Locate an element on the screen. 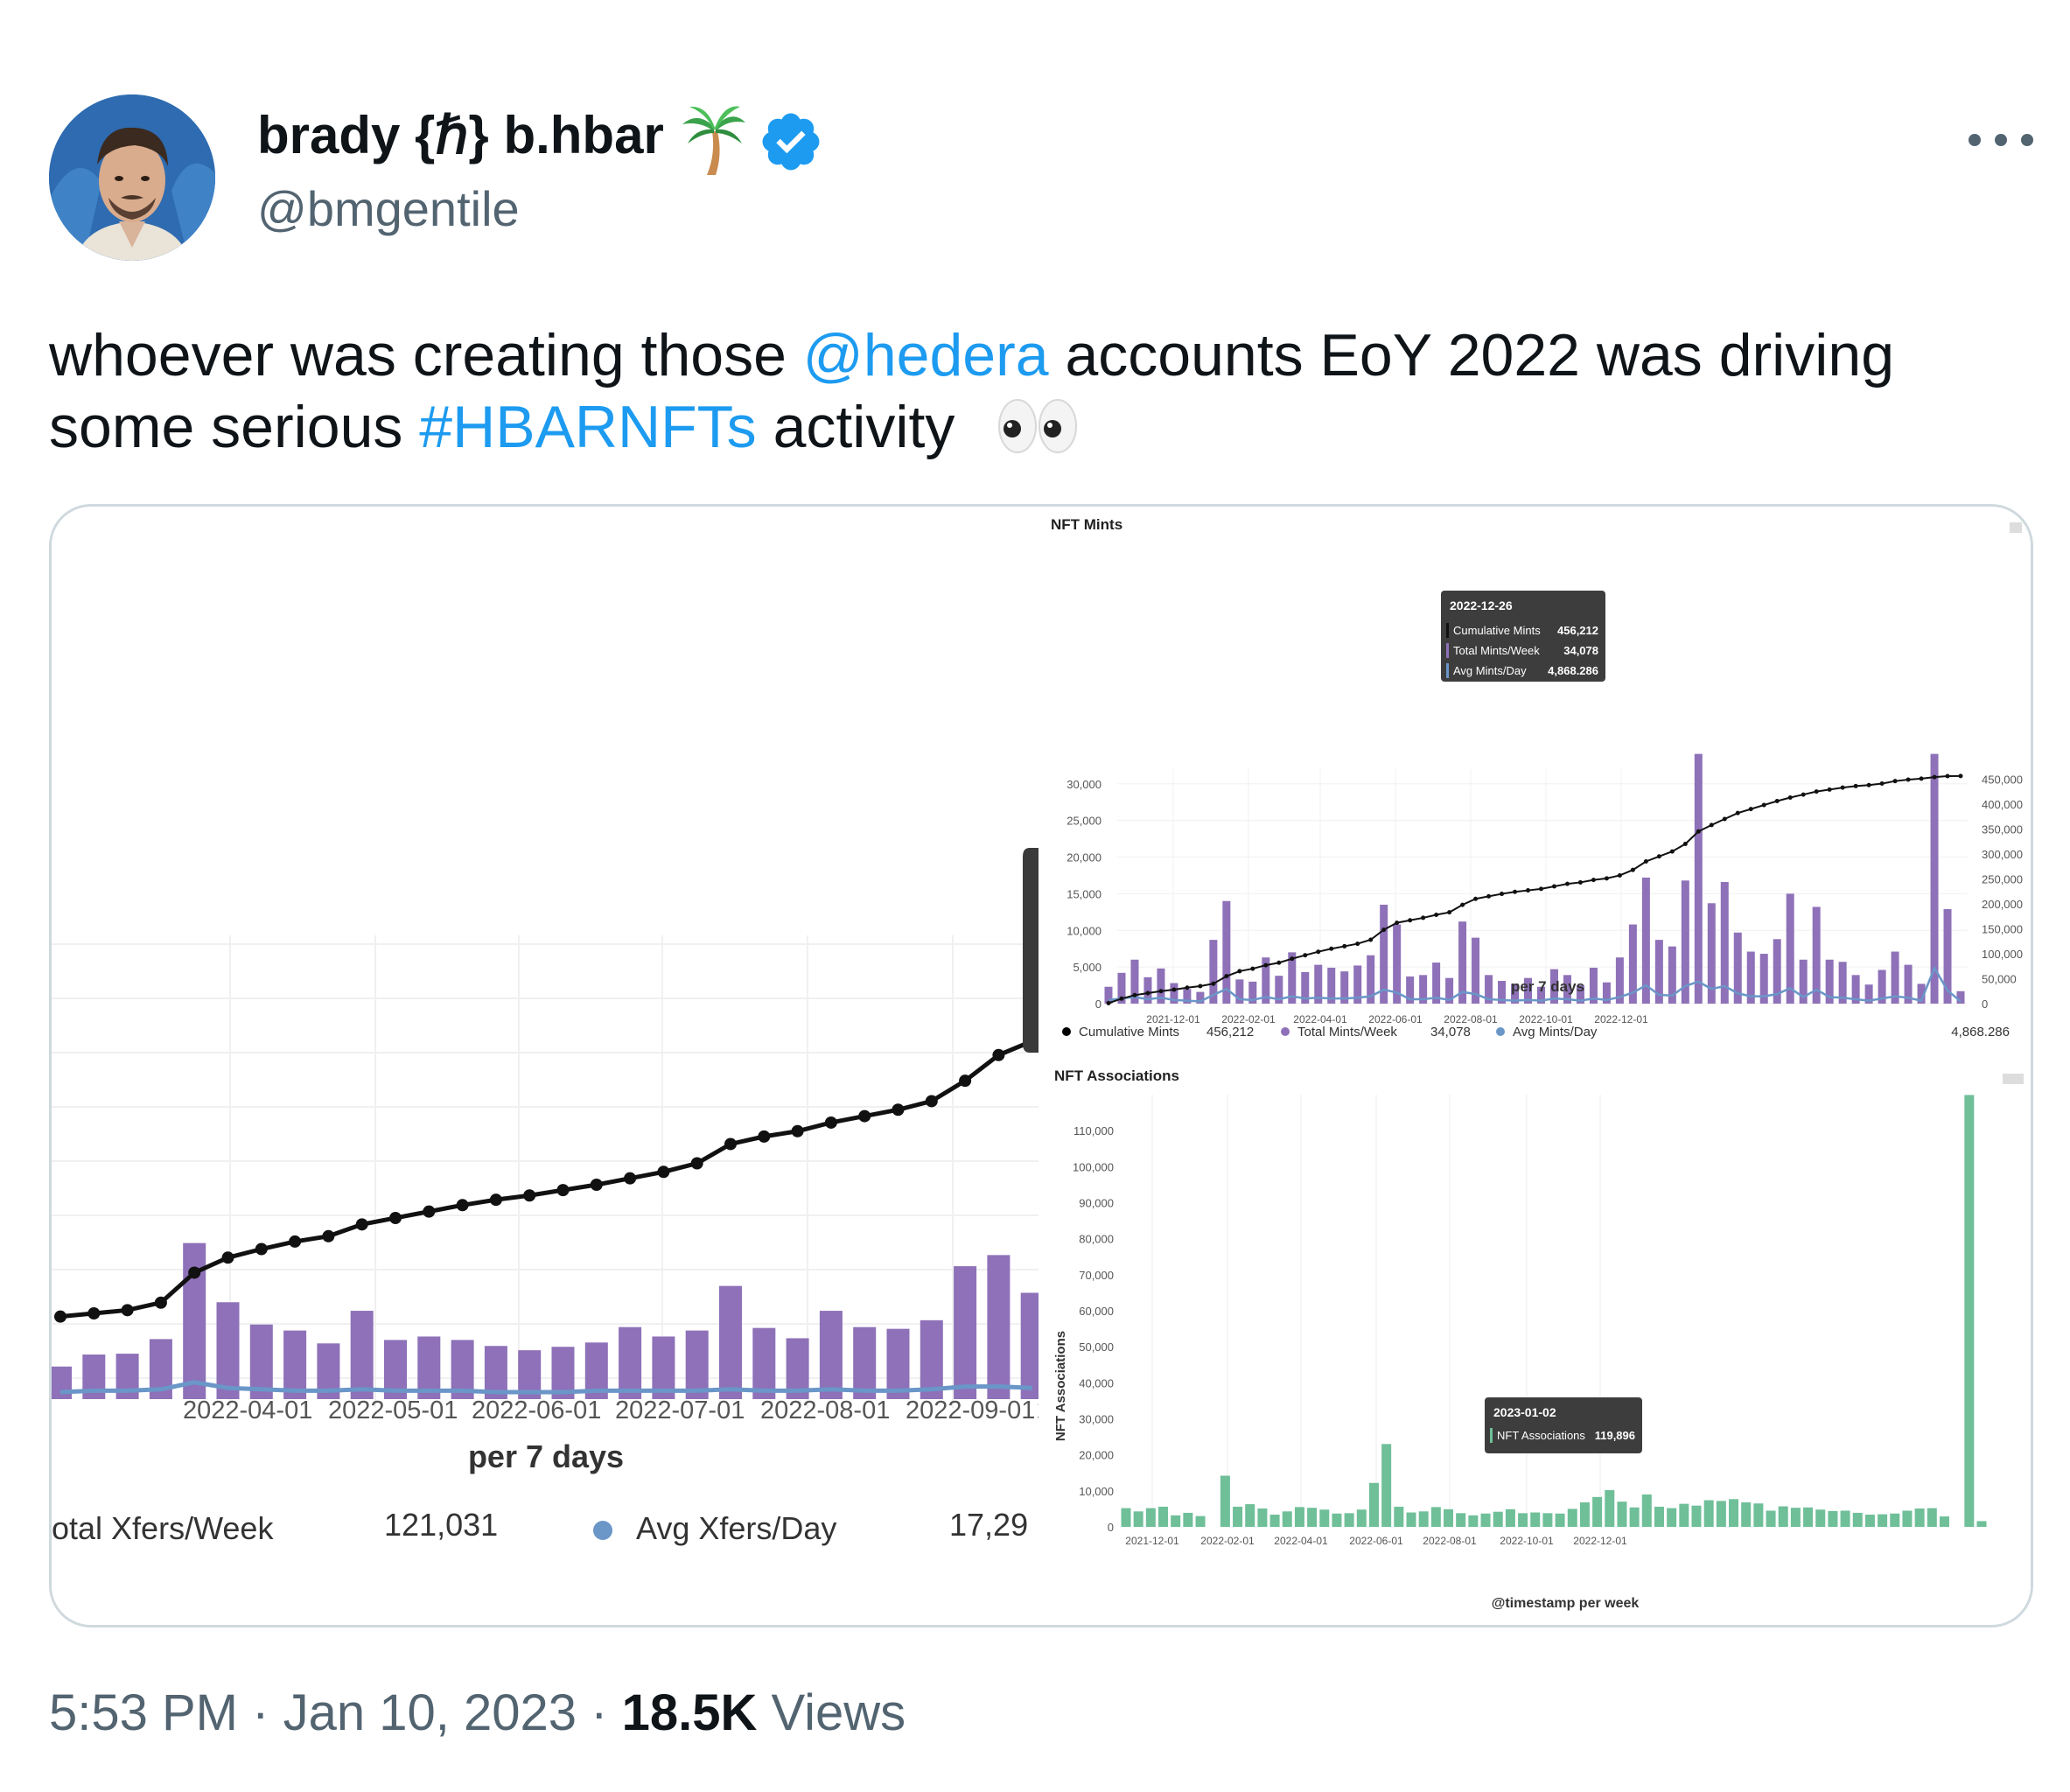  mints-panel-icon is located at coordinates (2016, 527).